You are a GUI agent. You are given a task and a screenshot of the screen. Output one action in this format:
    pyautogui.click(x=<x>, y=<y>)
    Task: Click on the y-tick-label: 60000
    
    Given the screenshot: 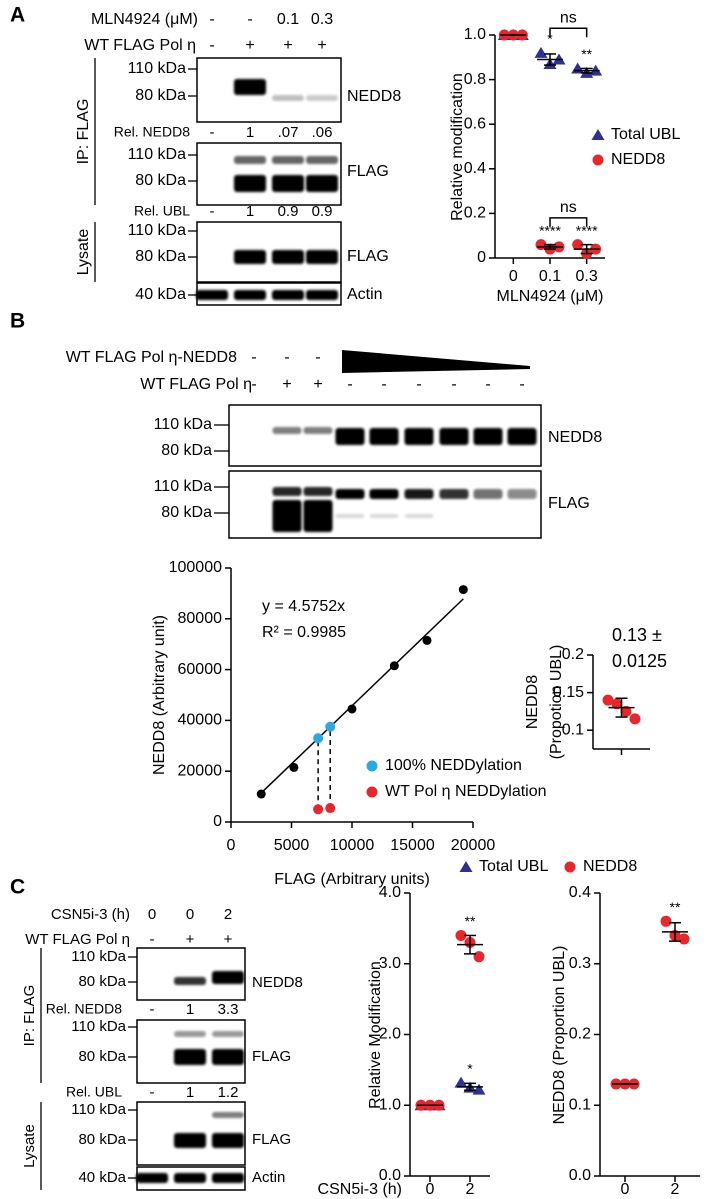 What is the action you would take?
    pyautogui.click(x=200, y=669)
    